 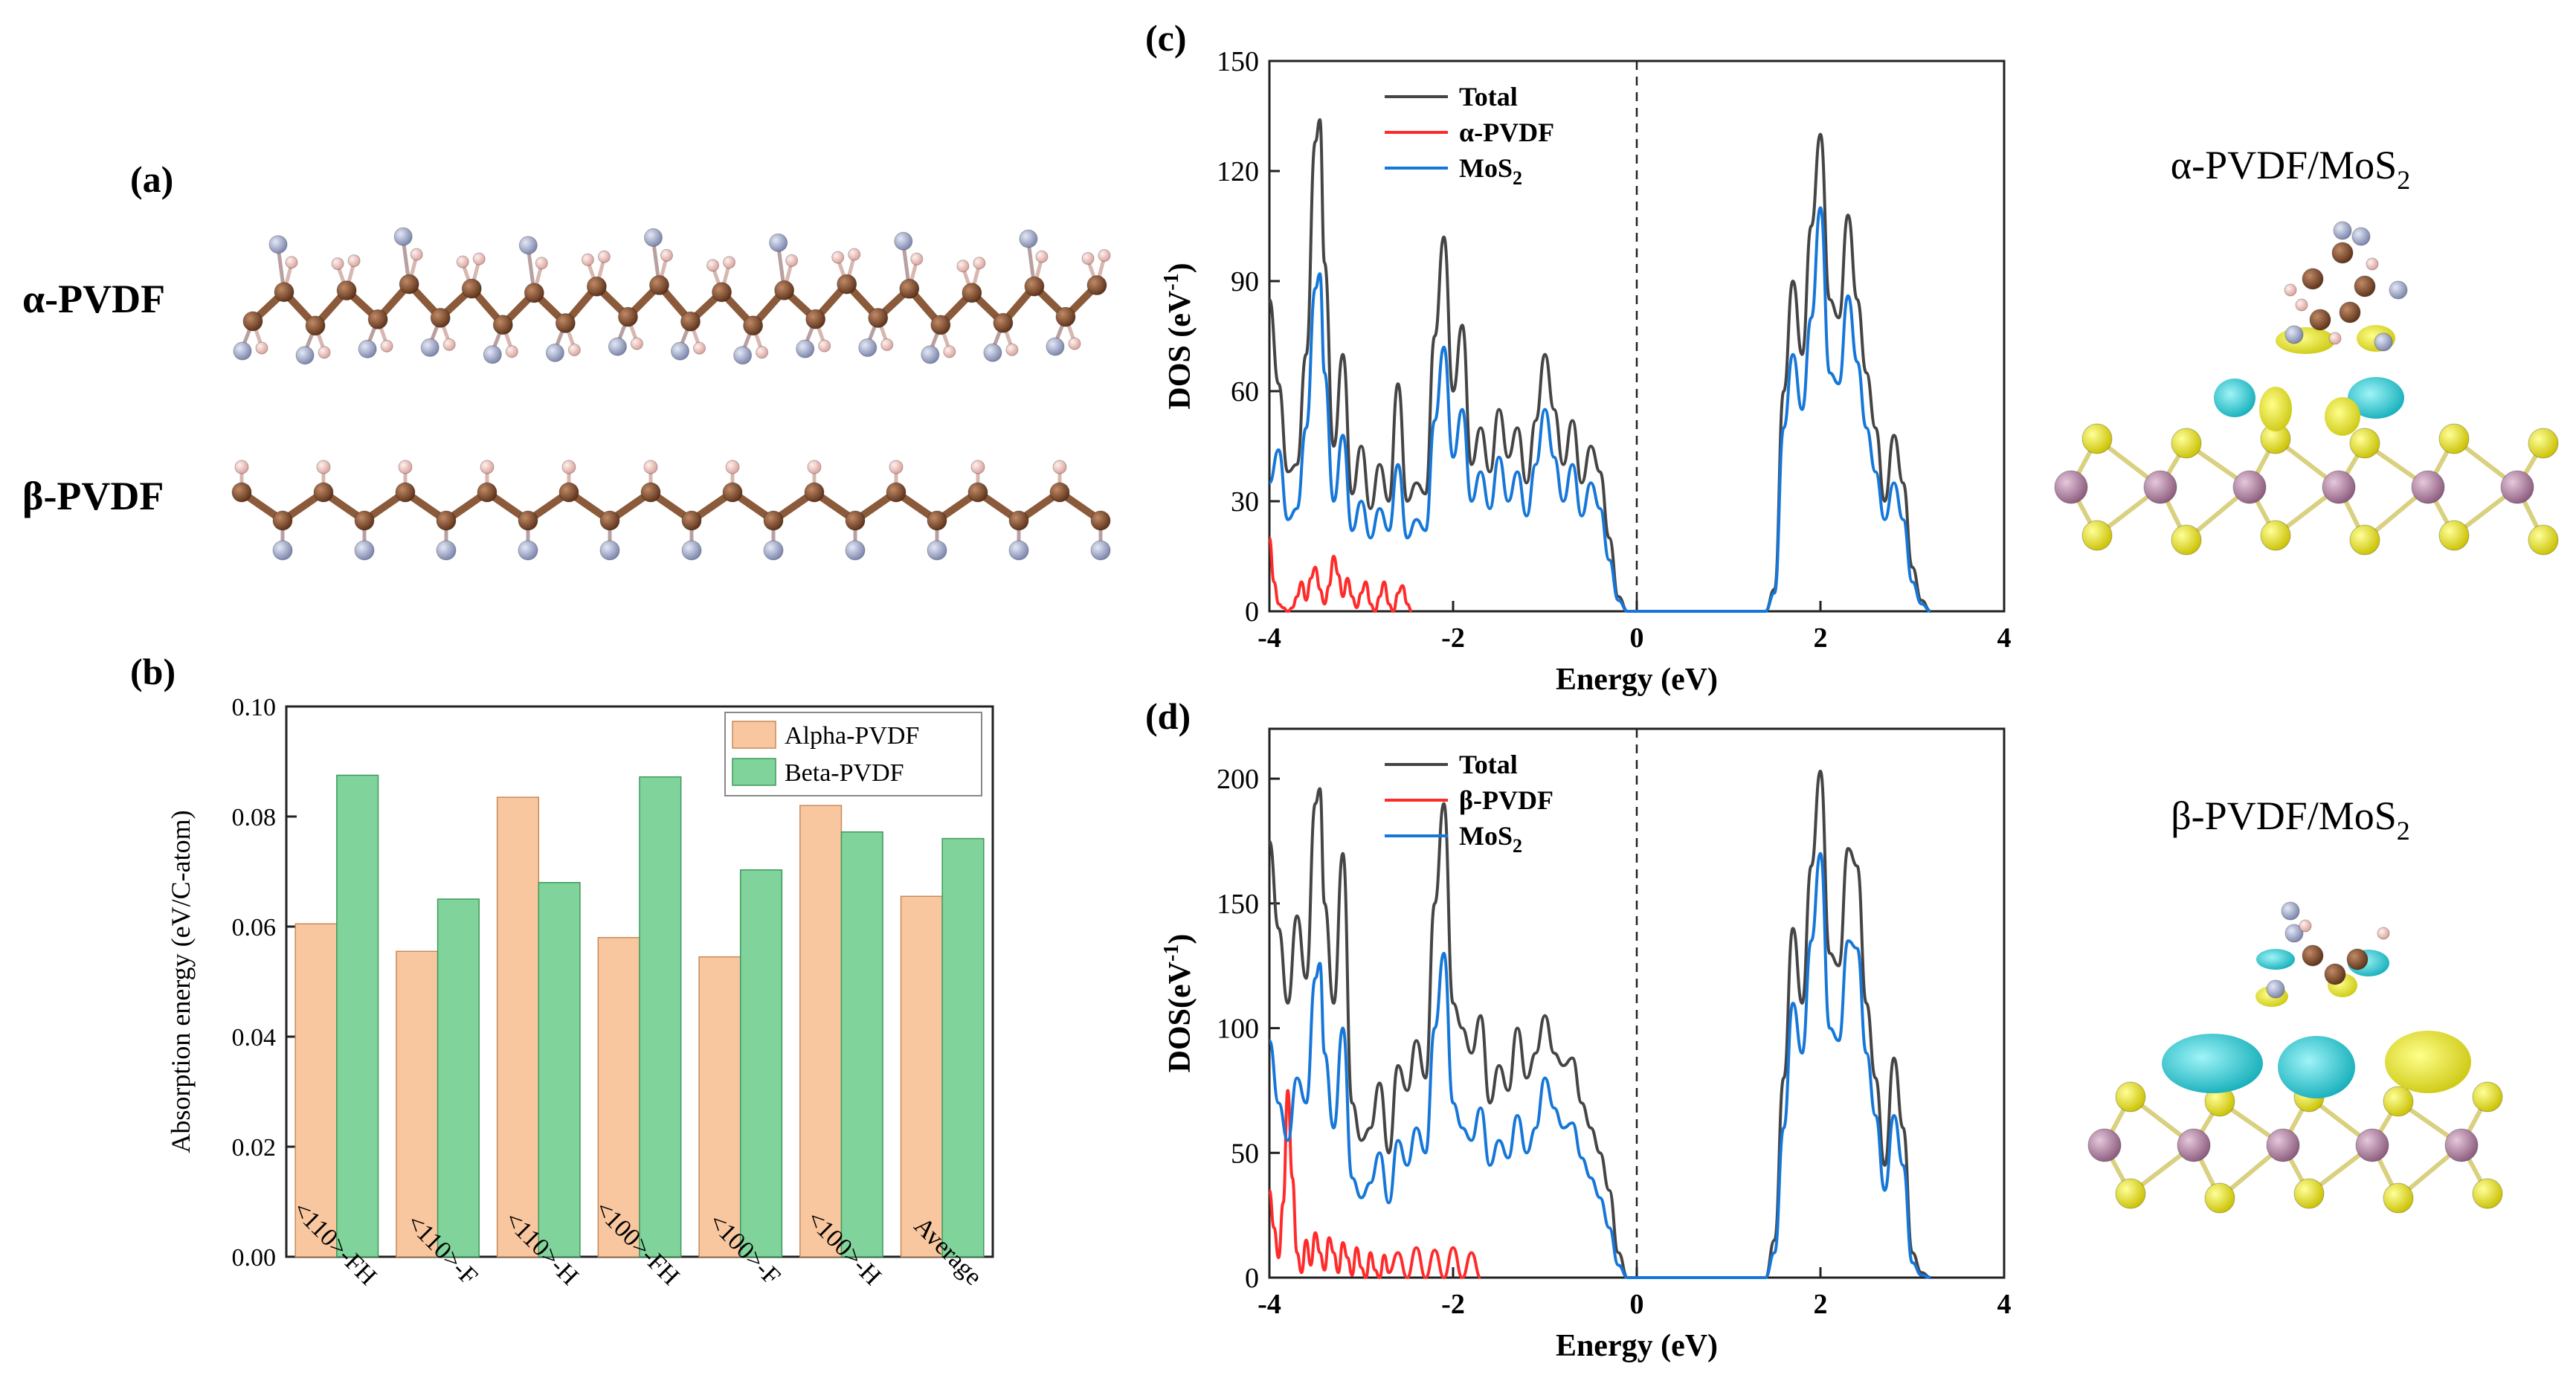 I want to click on y-tick-label: 90, so click(x=1245, y=281).